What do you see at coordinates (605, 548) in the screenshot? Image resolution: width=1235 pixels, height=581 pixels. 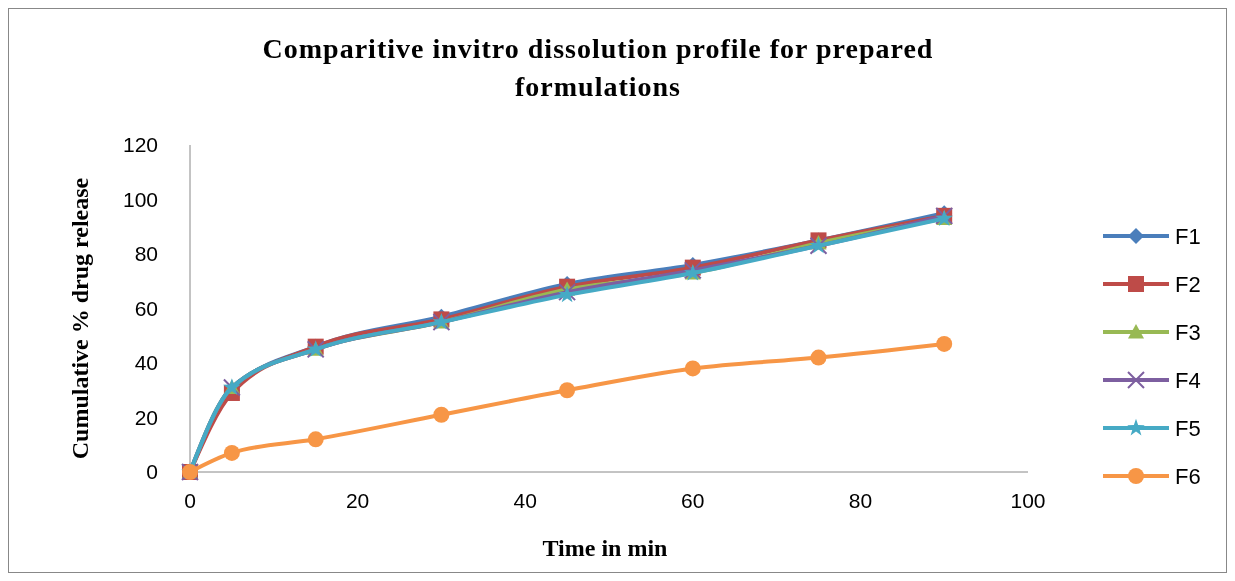 I see `x-axis-title: Time in min` at bounding box center [605, 548].